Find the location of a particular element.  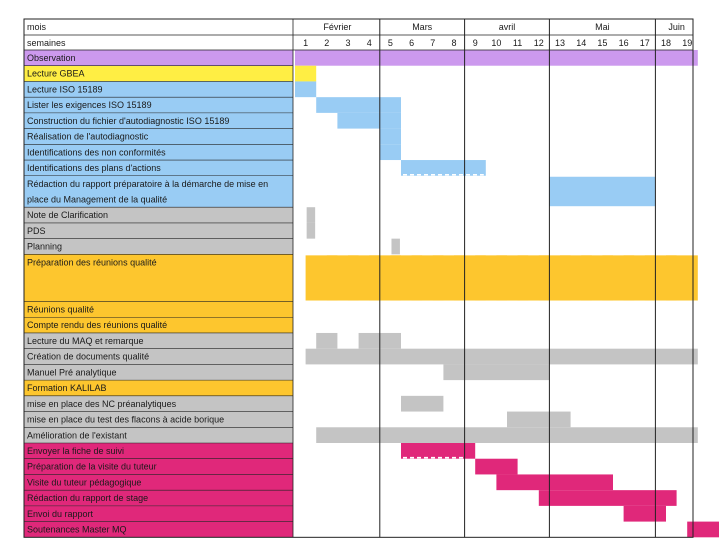

week-label: 4 is located at coordinates (369, 43).